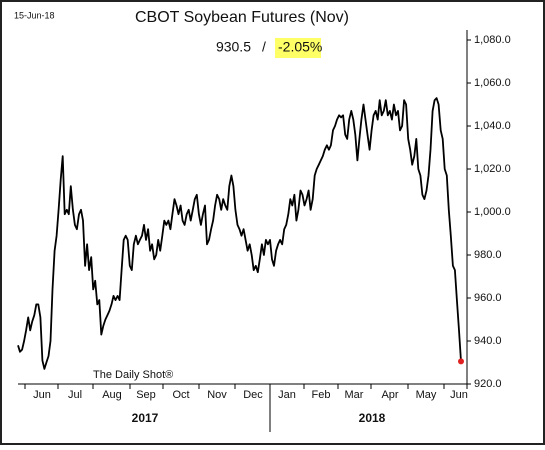  Describe the element at coordinates (180, 395) in the screenshot. I see `x-tick-label: Oct` at that location.